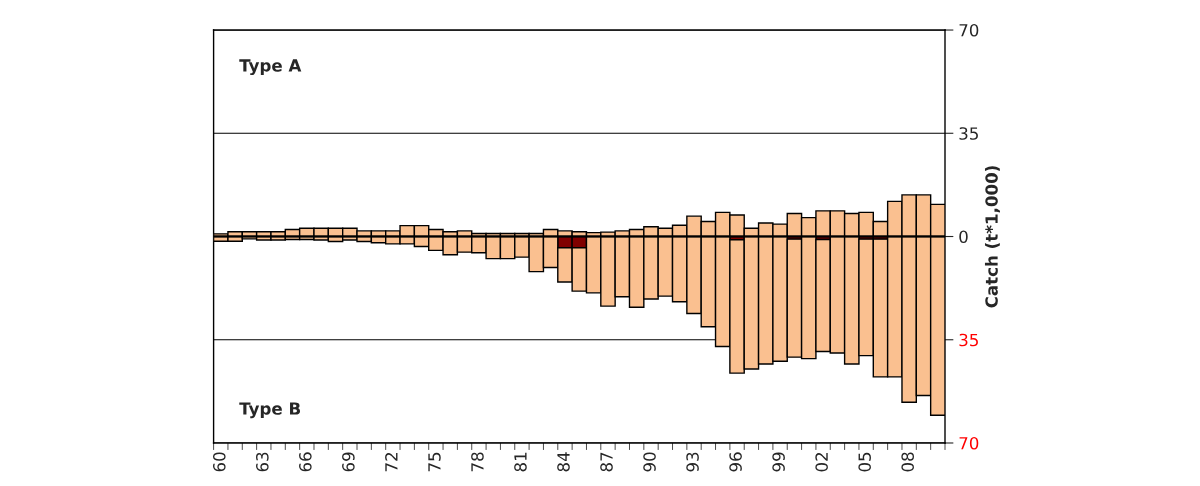  Describe the element at coordinates (520, 462) in the screenshot. I see `x-tick-label: 81` at that location.